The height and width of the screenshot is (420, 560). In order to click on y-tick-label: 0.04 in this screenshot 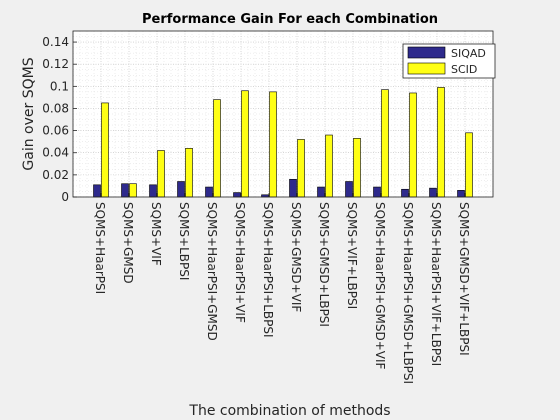, I will do `click(55, 153)`.